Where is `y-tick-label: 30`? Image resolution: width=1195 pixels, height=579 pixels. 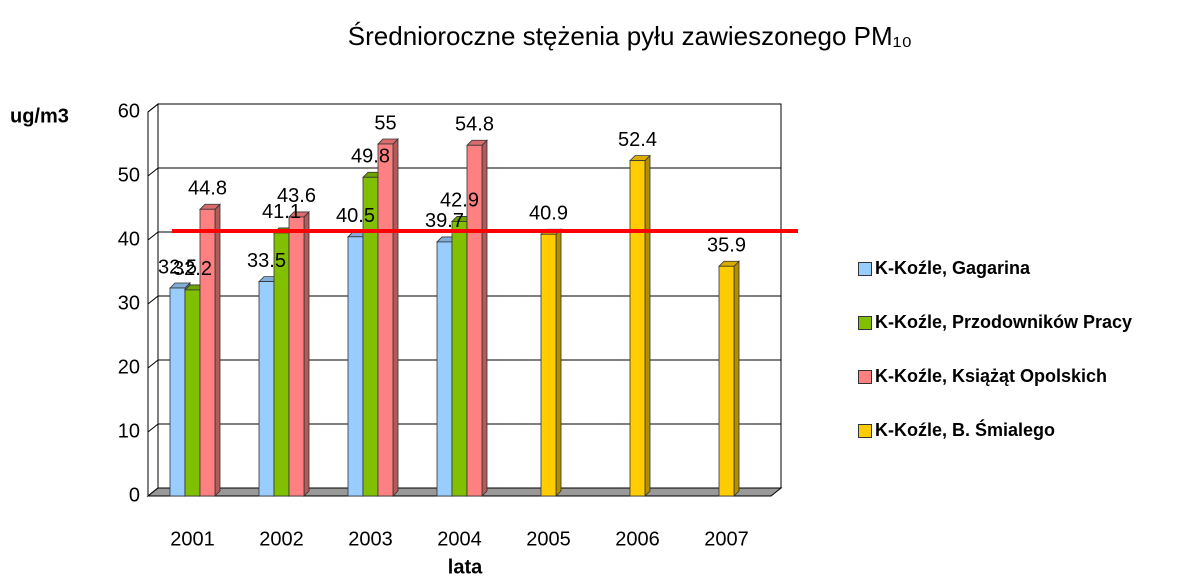 y-tick-label: 30 is located at coordinates (129, 303).